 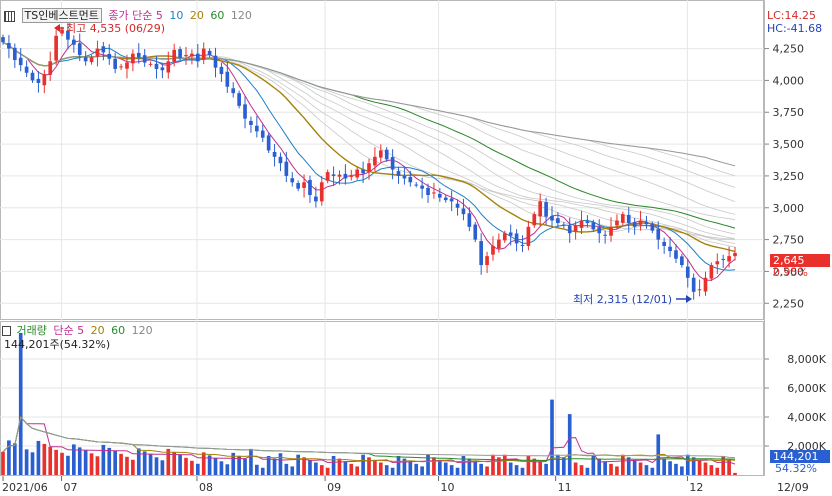 I want to click on stock-name: TS인베스트먼트, so click(x=61, y=15).